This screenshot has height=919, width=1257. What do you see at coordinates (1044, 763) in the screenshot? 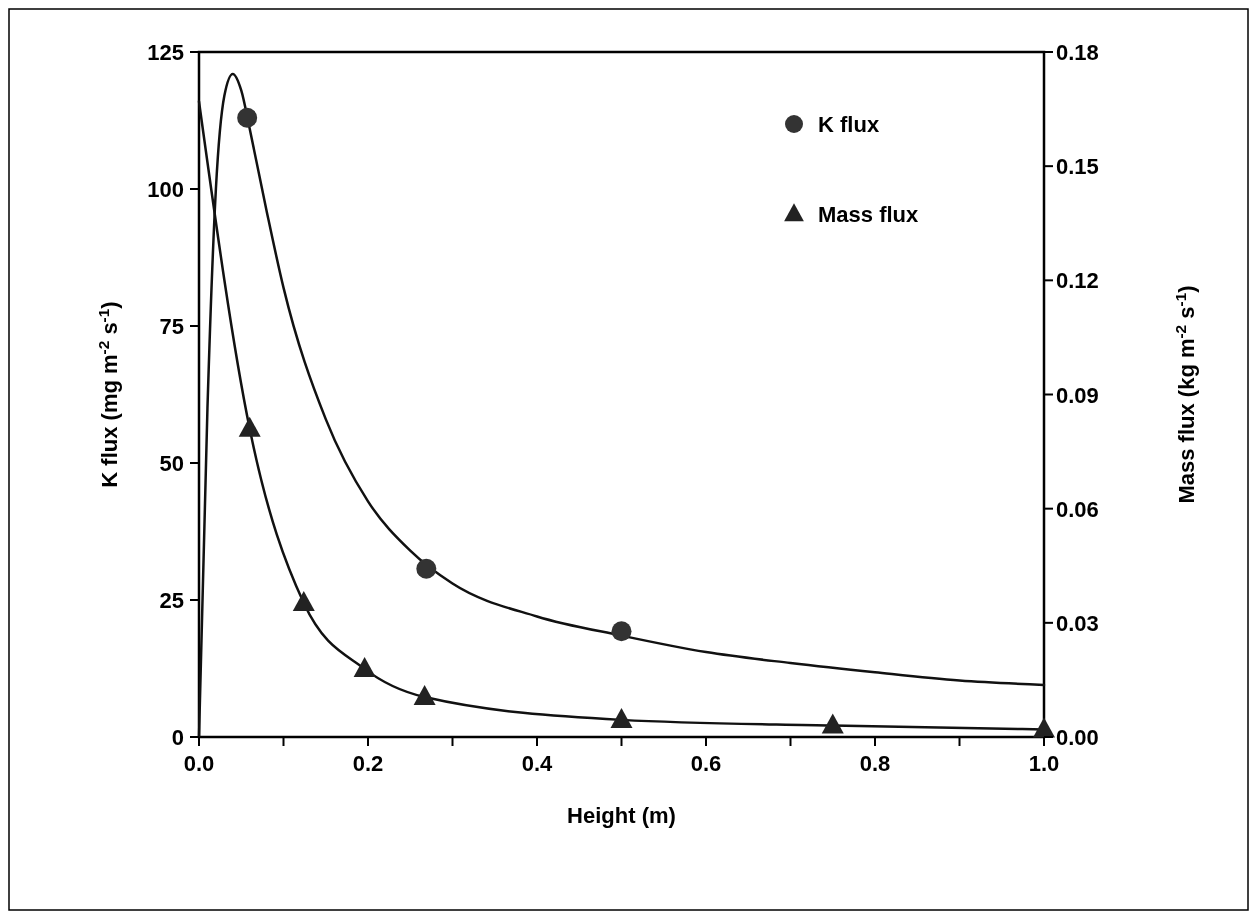
I see `x-tick-label: 1.0` at bounding box center [1044, 763].